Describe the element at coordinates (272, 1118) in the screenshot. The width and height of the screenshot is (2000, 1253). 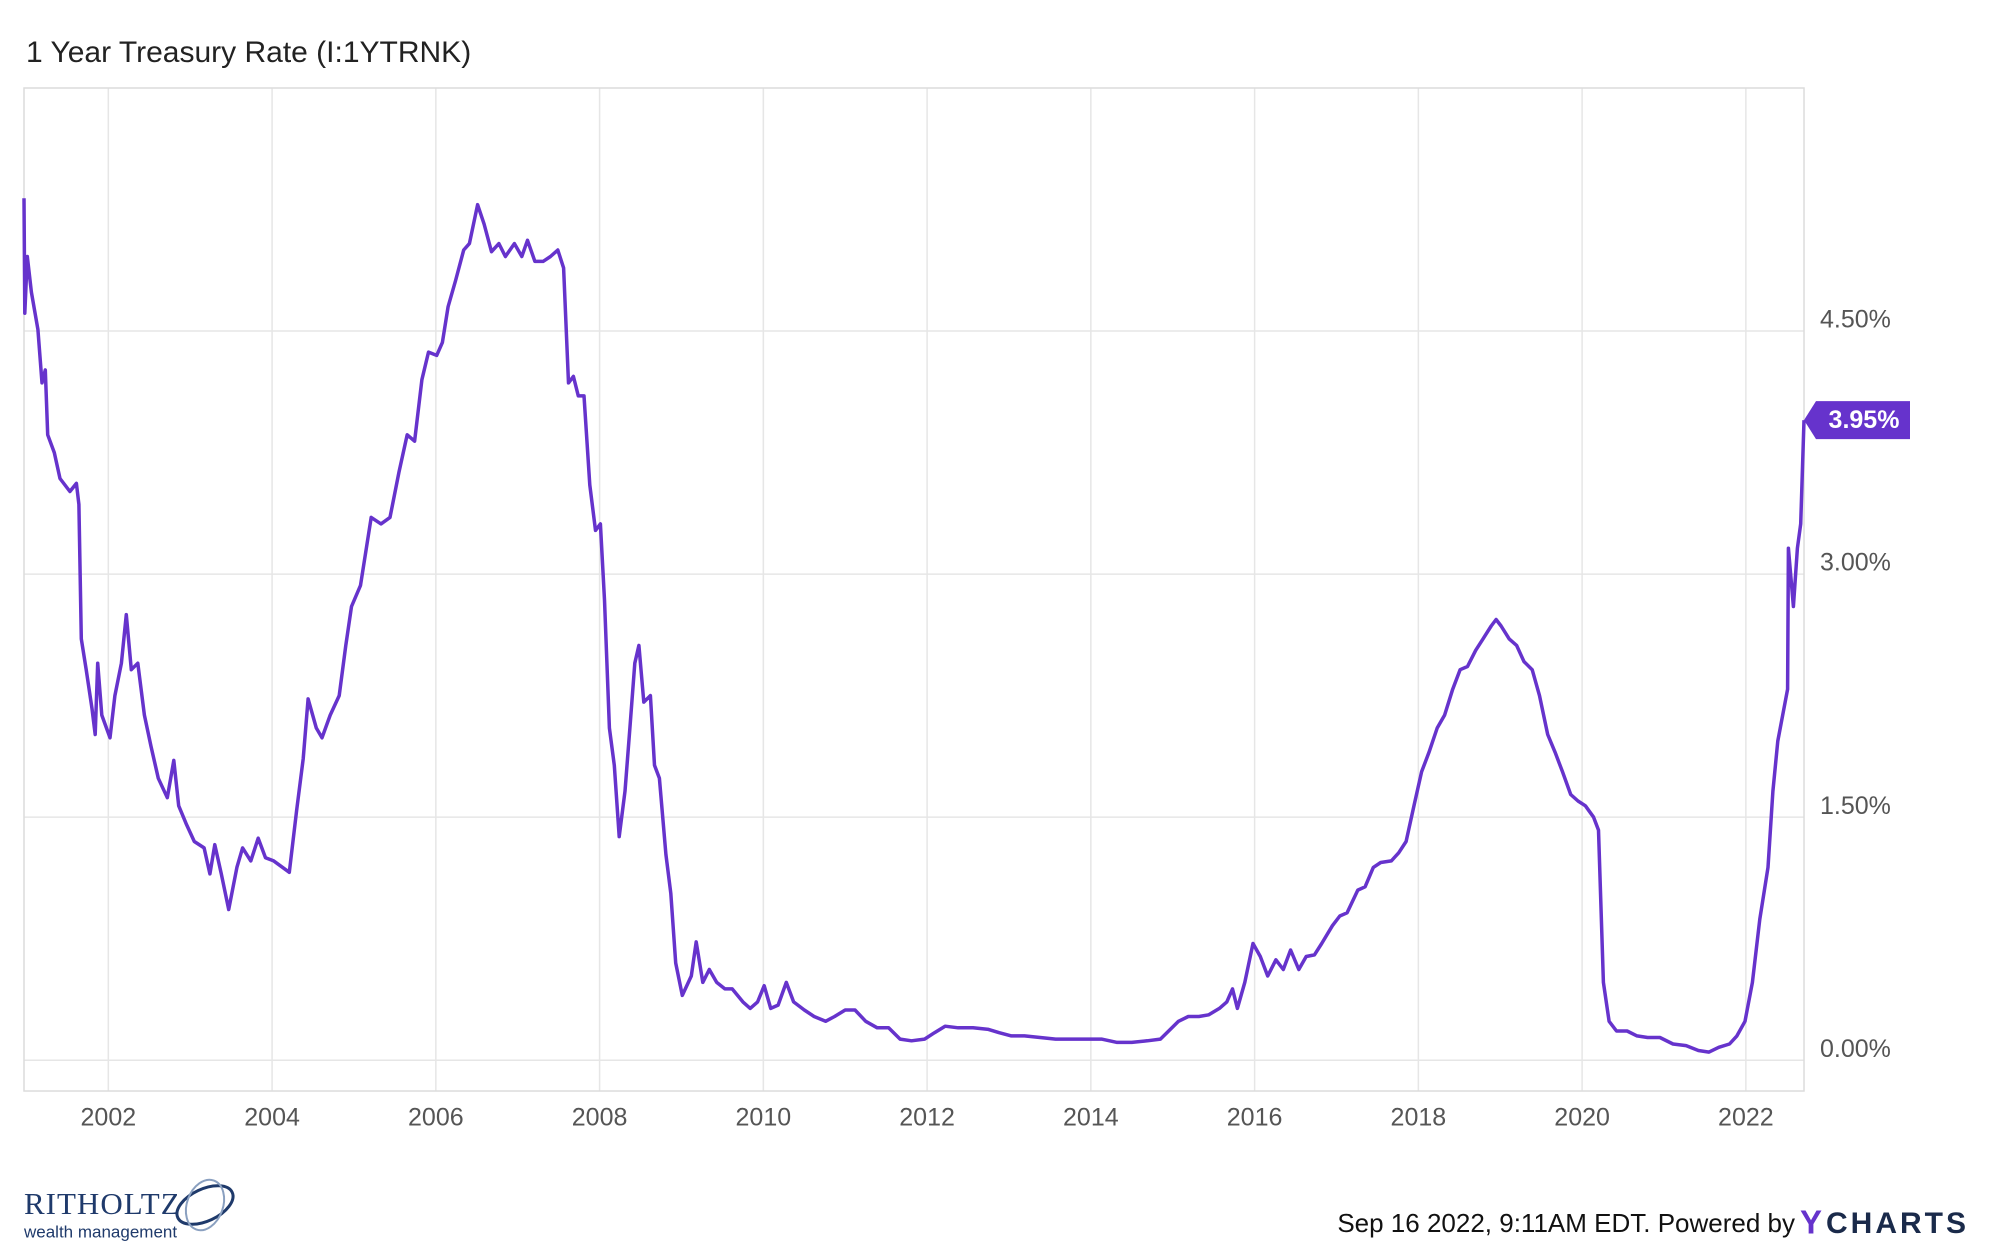
I see `x-tick-label: 2004` at that location.